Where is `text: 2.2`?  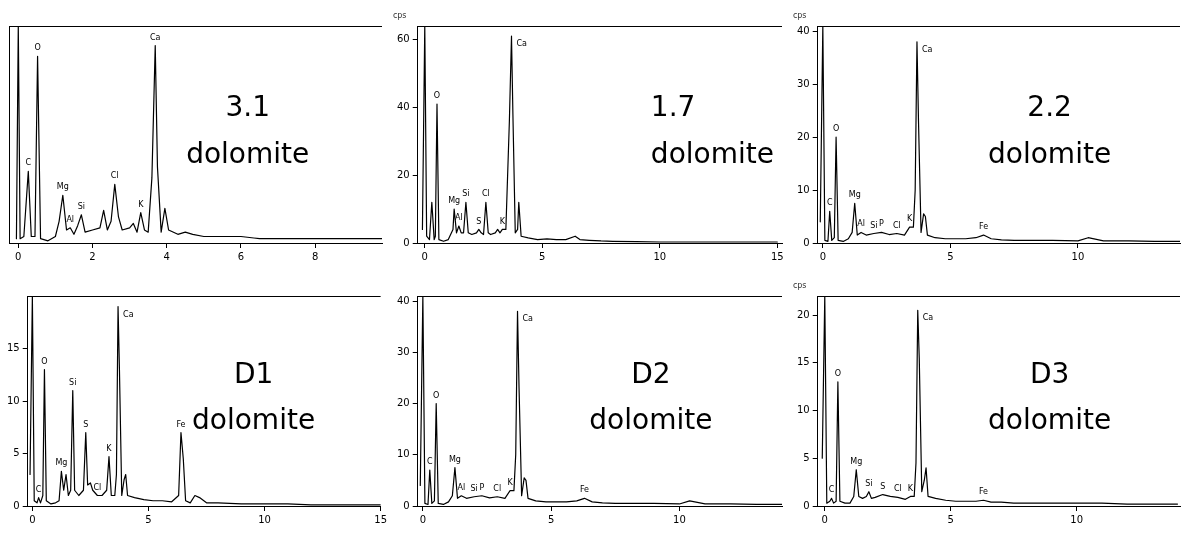
text: 2.2 is located at coordinates (1049, 106).